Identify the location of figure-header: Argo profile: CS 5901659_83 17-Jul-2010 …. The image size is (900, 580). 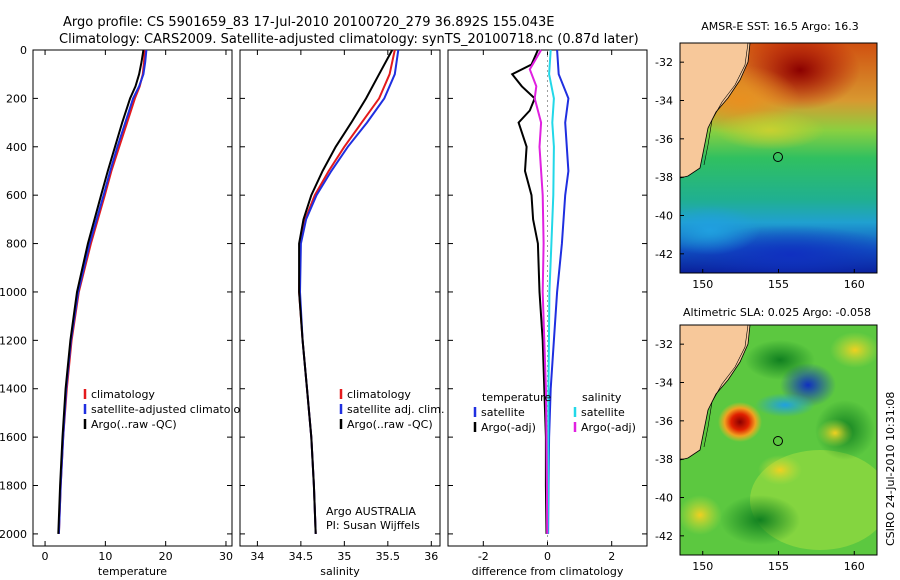
(349, 31).